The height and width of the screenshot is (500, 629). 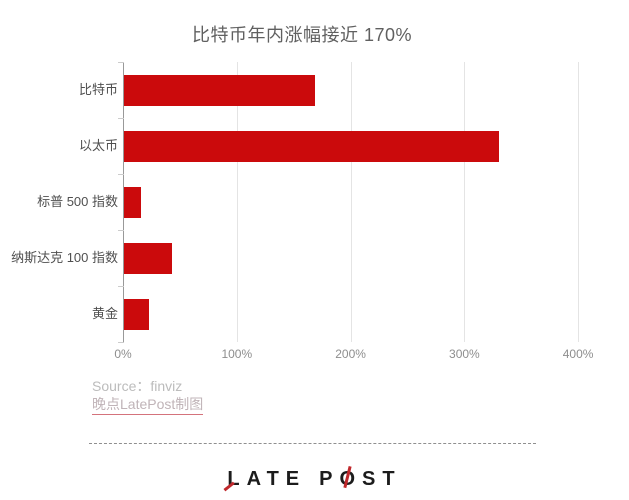 I want to click on logo-letters-ate: ATE, so click(x=276, y=479).